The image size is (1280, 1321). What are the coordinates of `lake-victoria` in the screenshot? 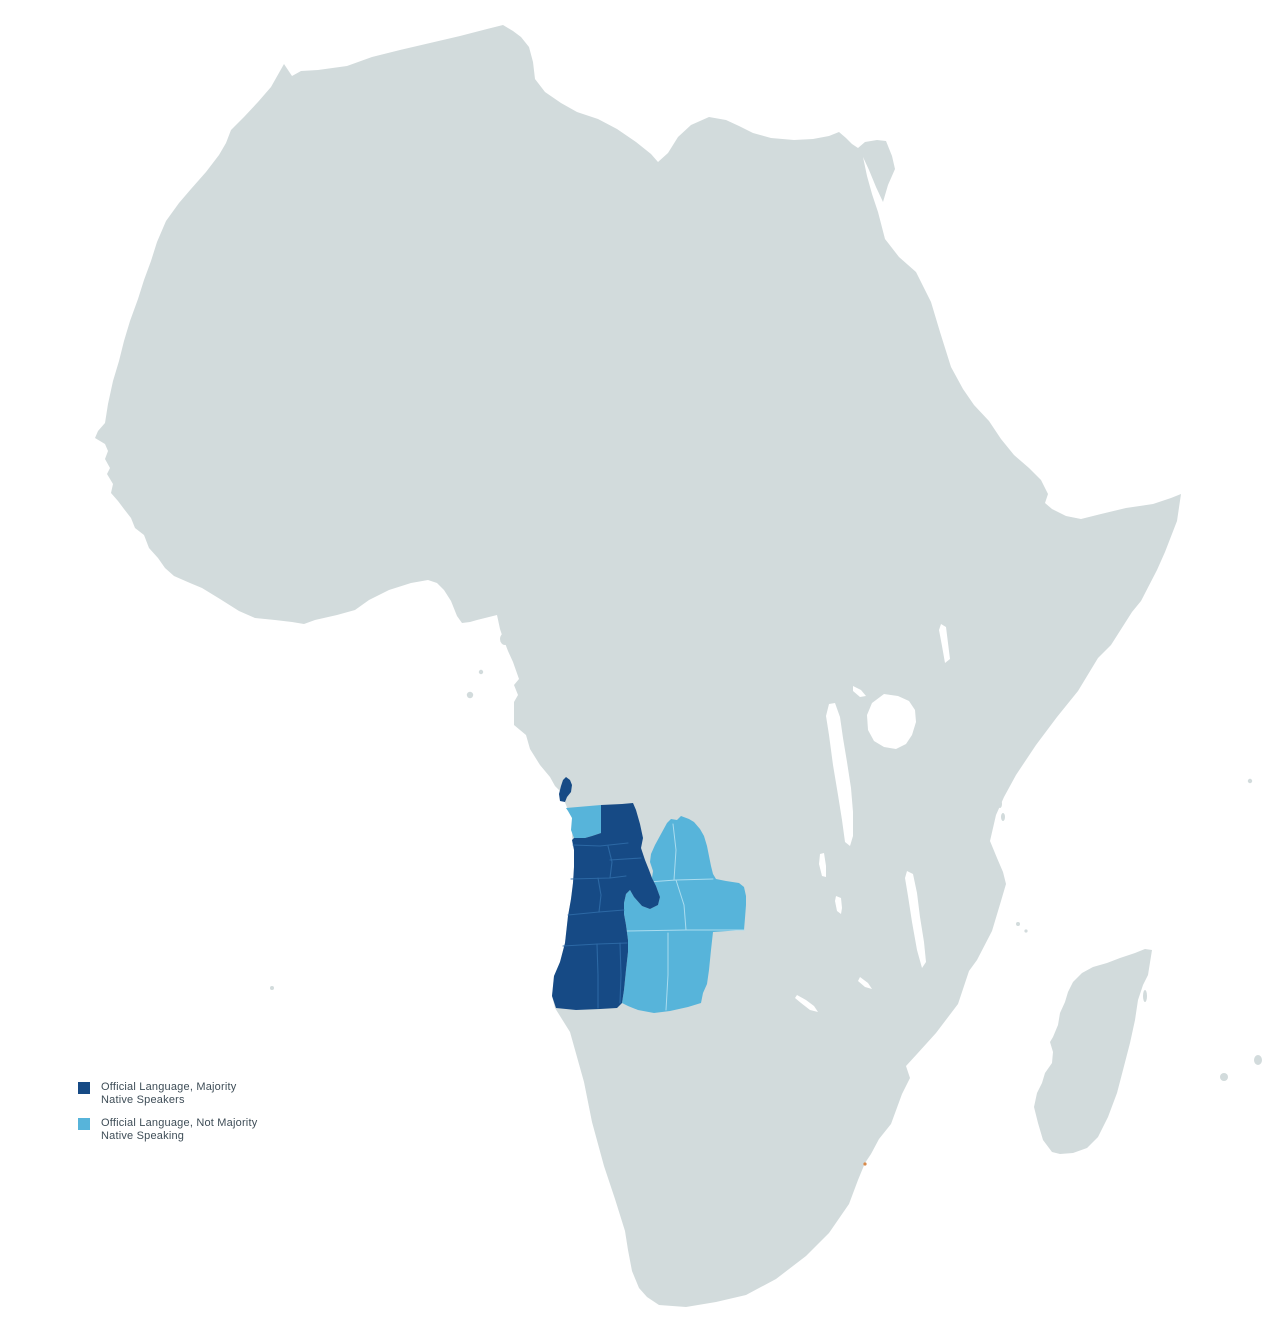 It's located at (891, 721).